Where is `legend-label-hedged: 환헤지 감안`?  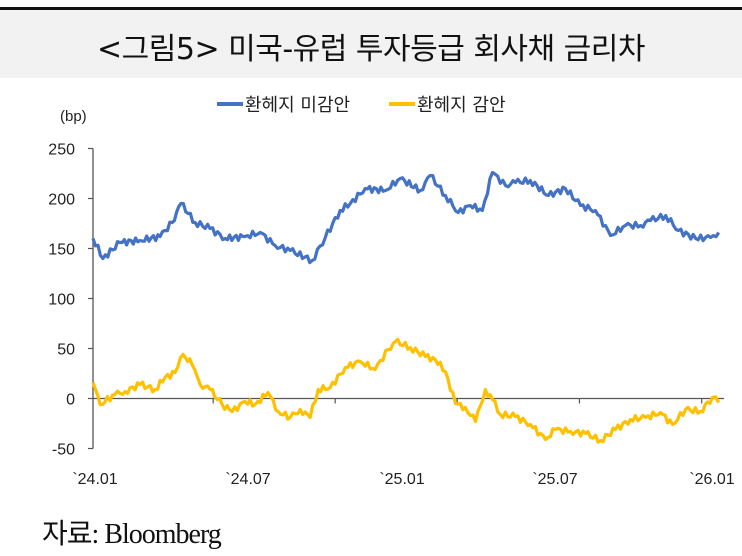 legend-label-hedged: 환헤지 감안 is located at coordinates (461, 105).